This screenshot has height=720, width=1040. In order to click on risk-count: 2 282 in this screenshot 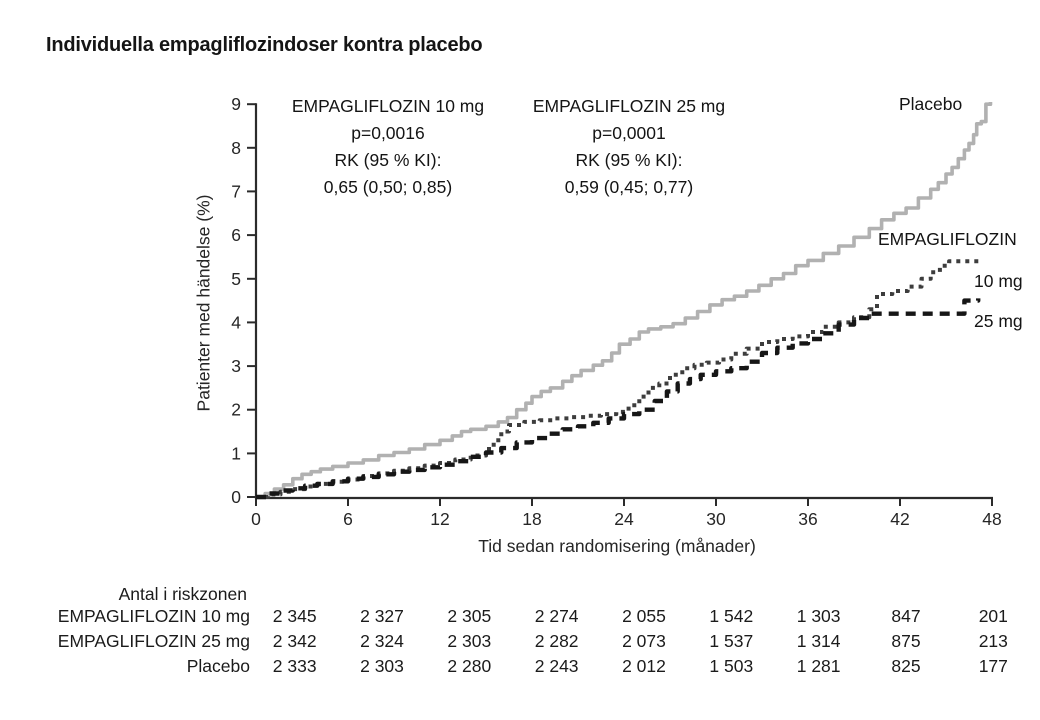, I will do `click(556, 641)`.